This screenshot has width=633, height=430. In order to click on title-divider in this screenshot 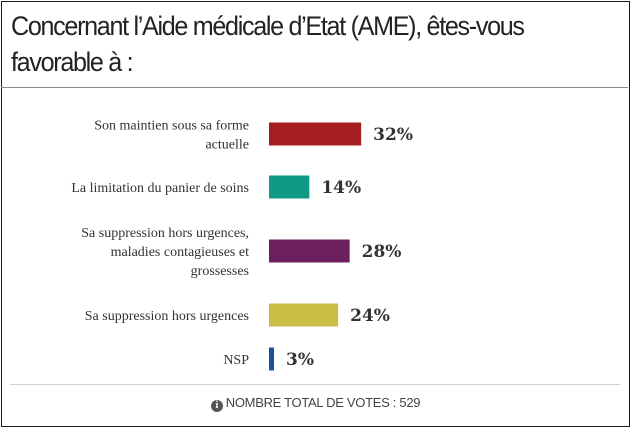, I will do `click(314, 87)`.